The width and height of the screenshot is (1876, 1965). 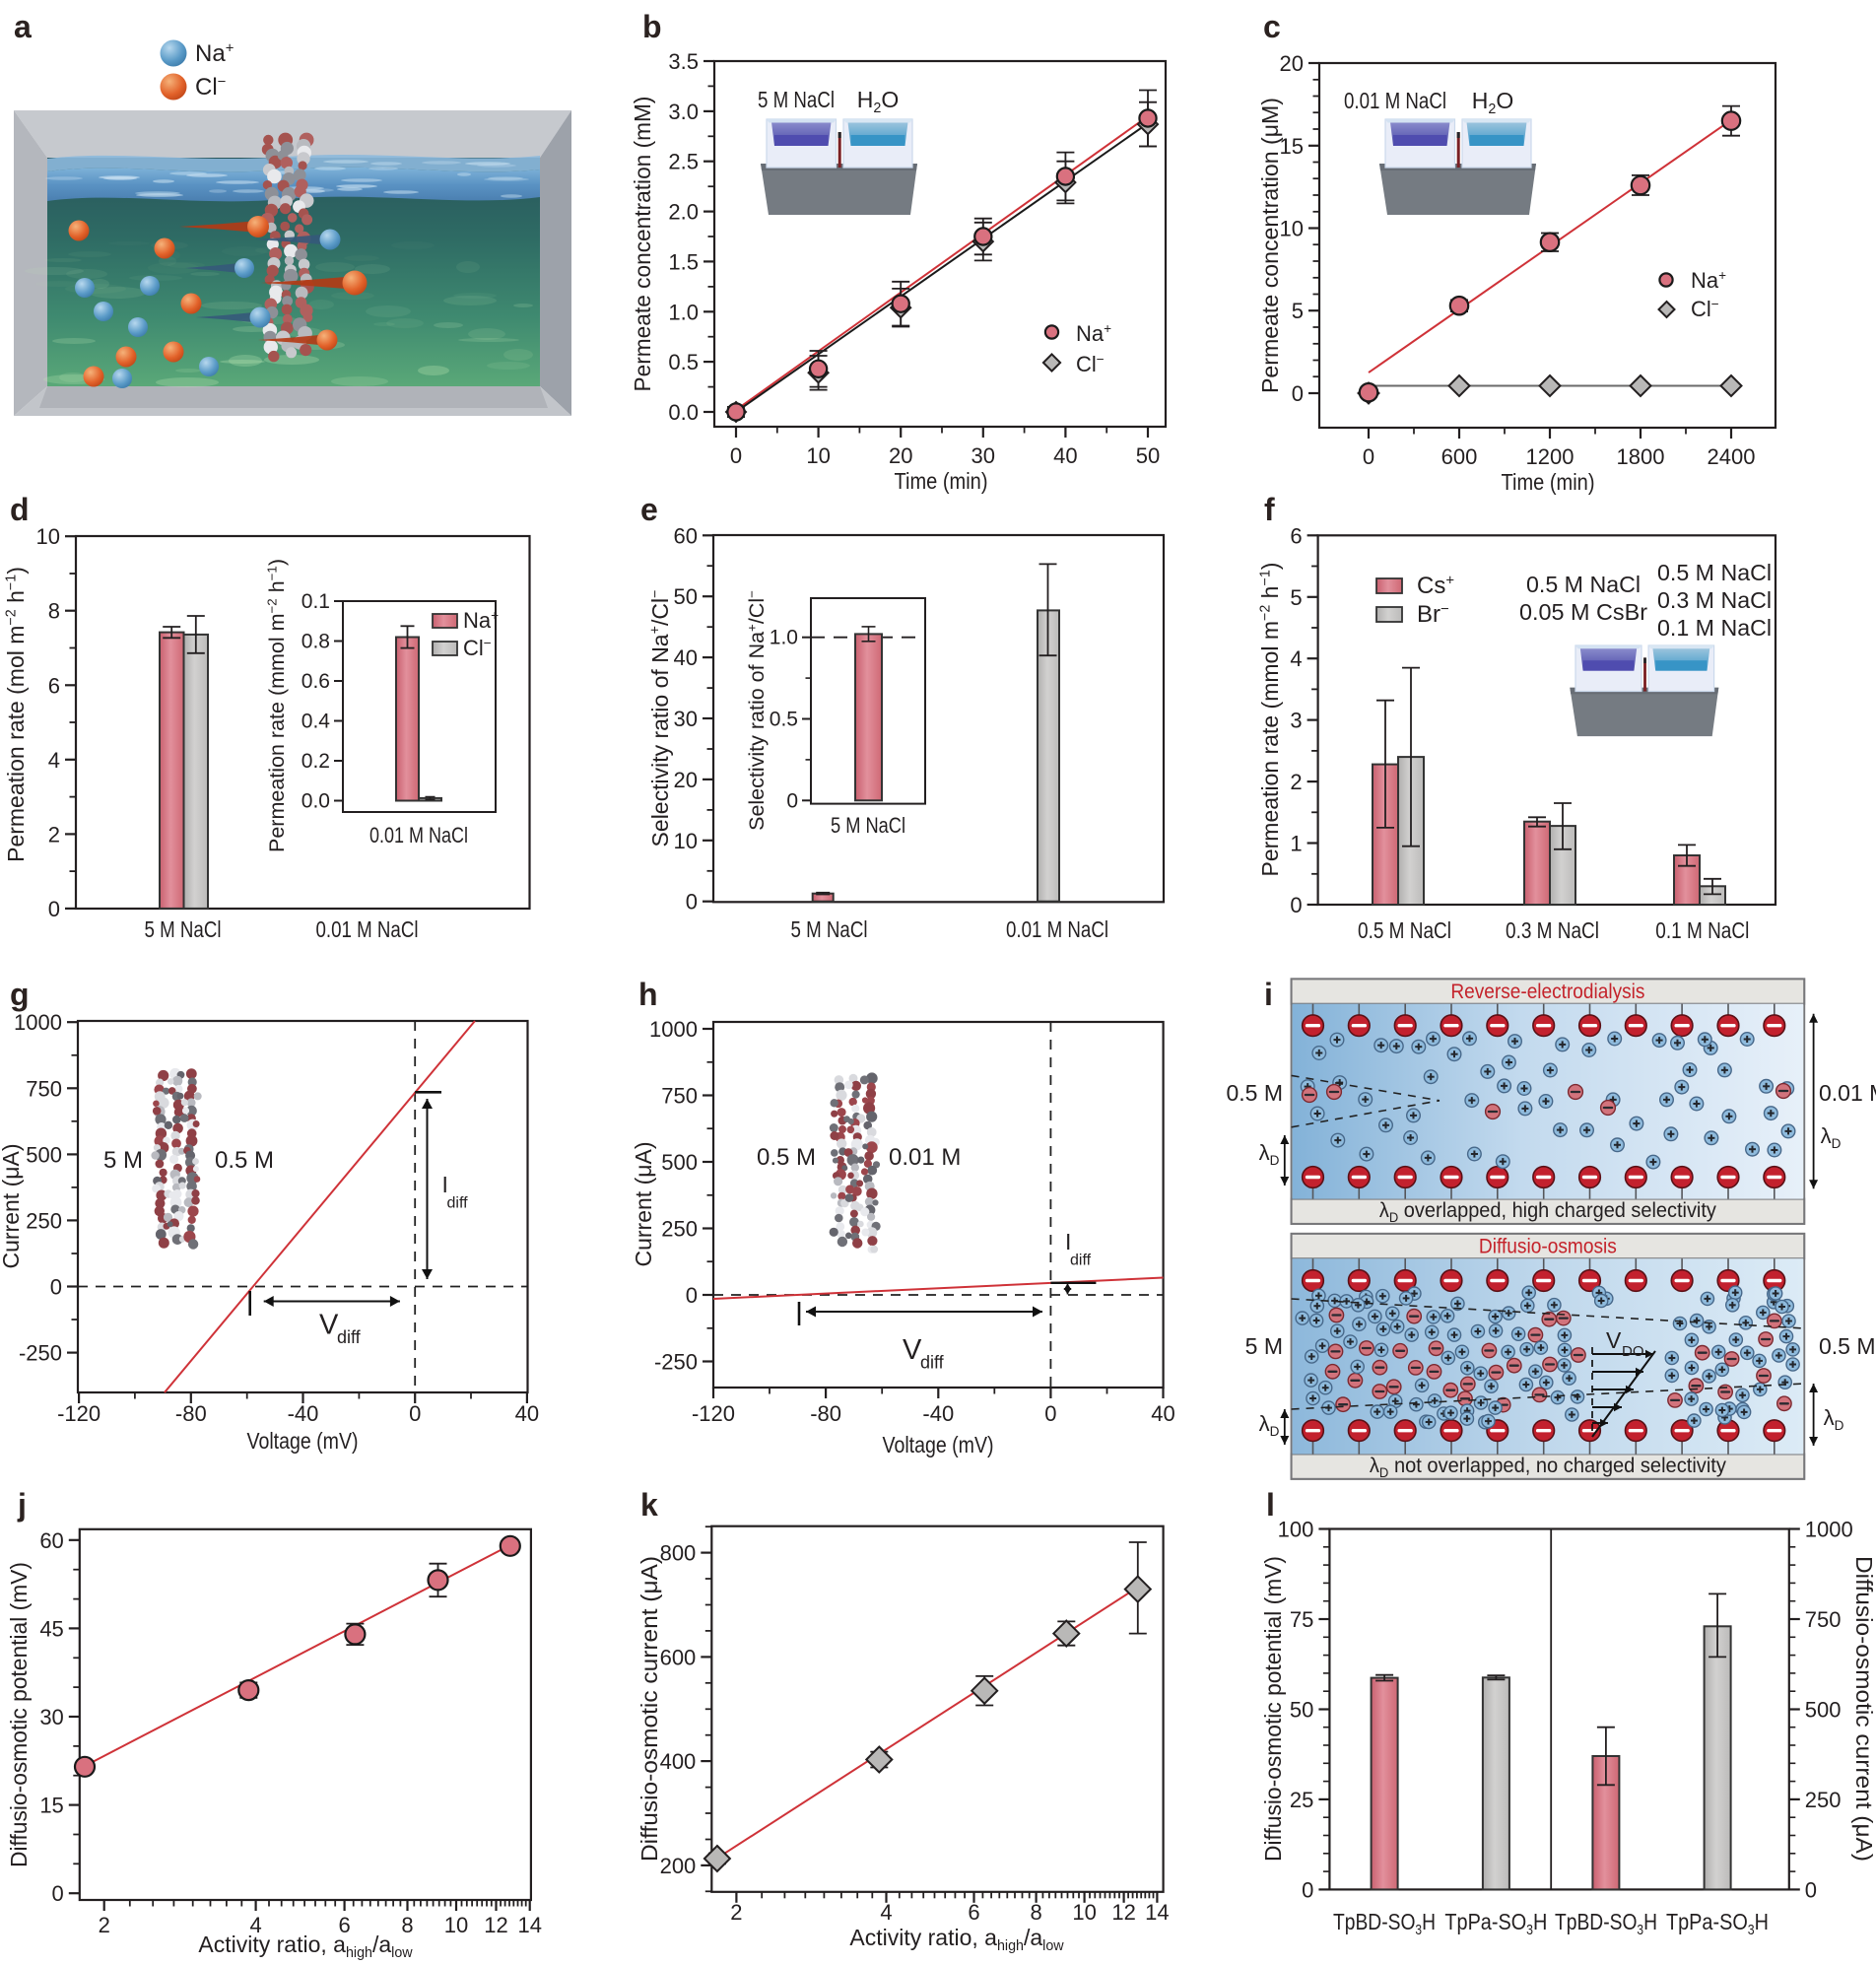 I want to click on svg-text: 0.05 M CsBr, so click(x=1583, y=612).